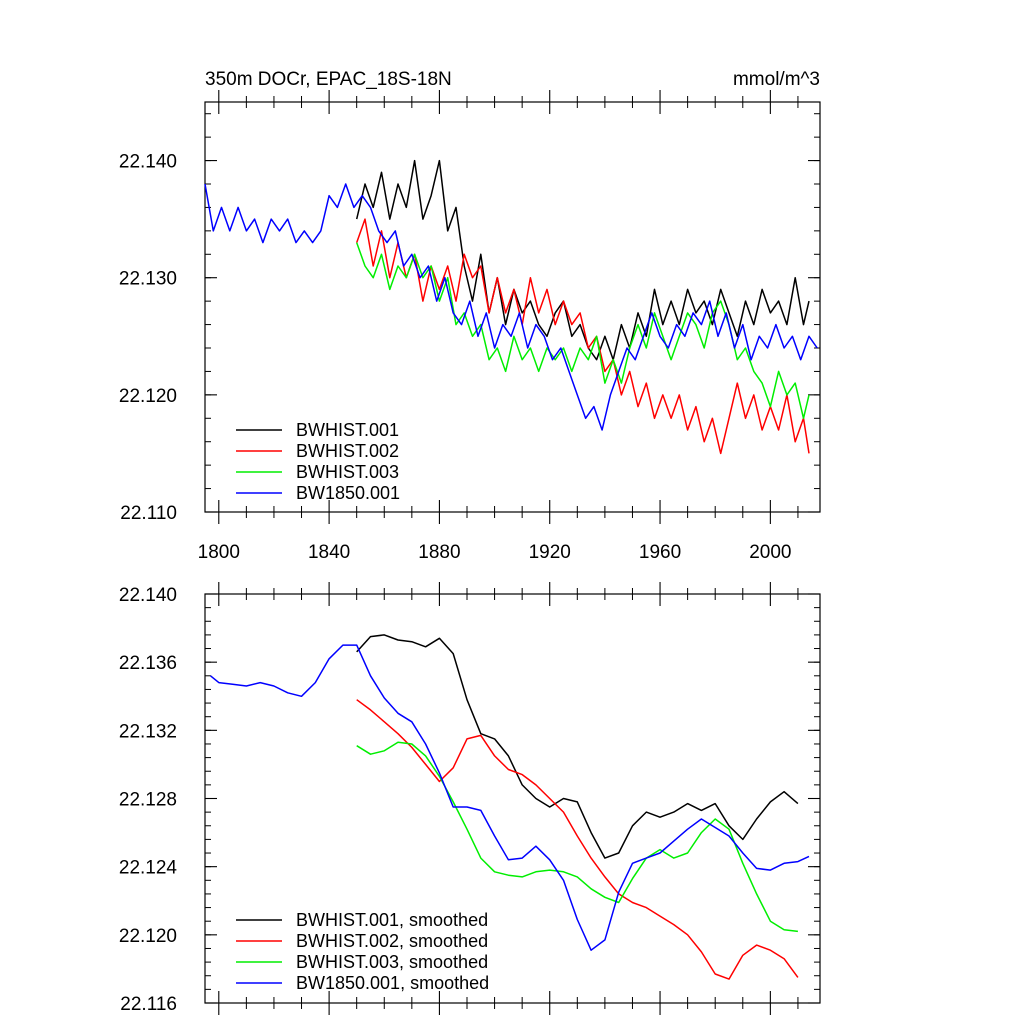 This screenshot has height=1024, width=1024. What do you see at coordinates (148, 279) in the screenshot?
I see `y-tick-label: 22.130` at bounding box center [148, 279].